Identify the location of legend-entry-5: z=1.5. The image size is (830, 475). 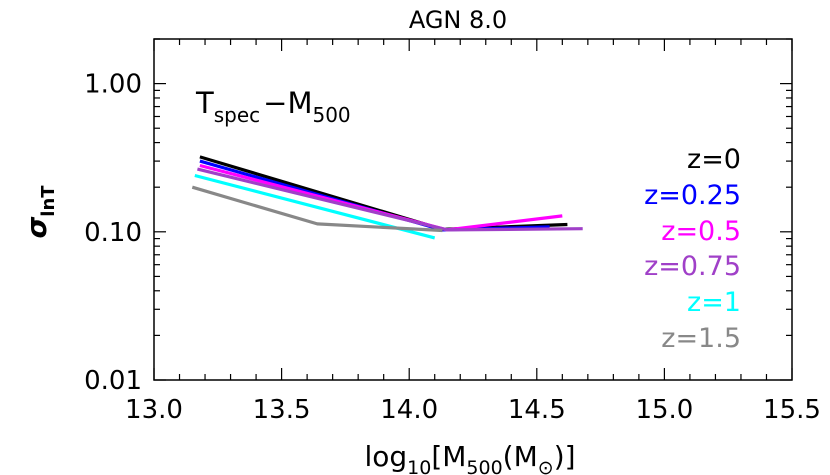
(701, 338).